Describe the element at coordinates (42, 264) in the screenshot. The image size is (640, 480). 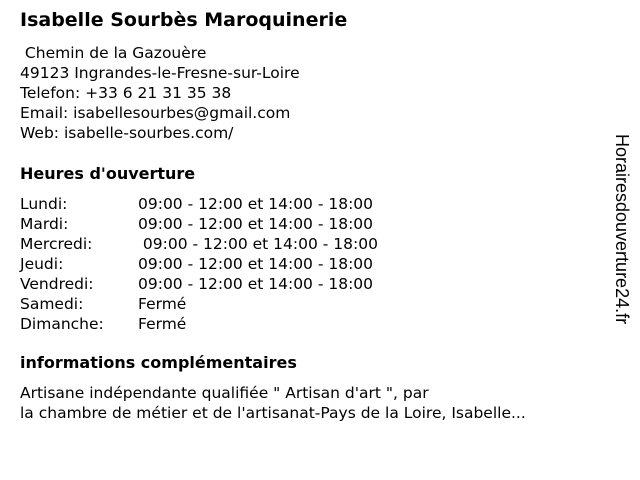
I see `day: Jeudi:` at that location.